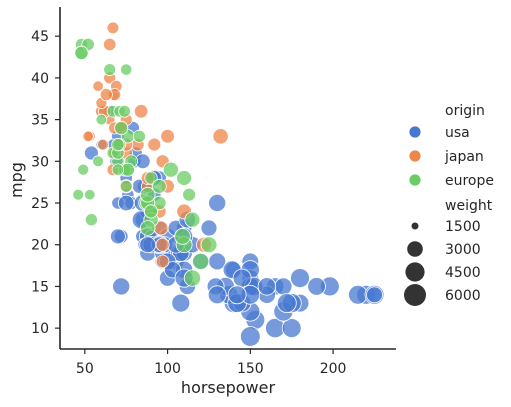 The image size is (511, 407). Describe the element at coordinates (40, 329) in the screenshot. I see `y-tick-label: 10` at that location.